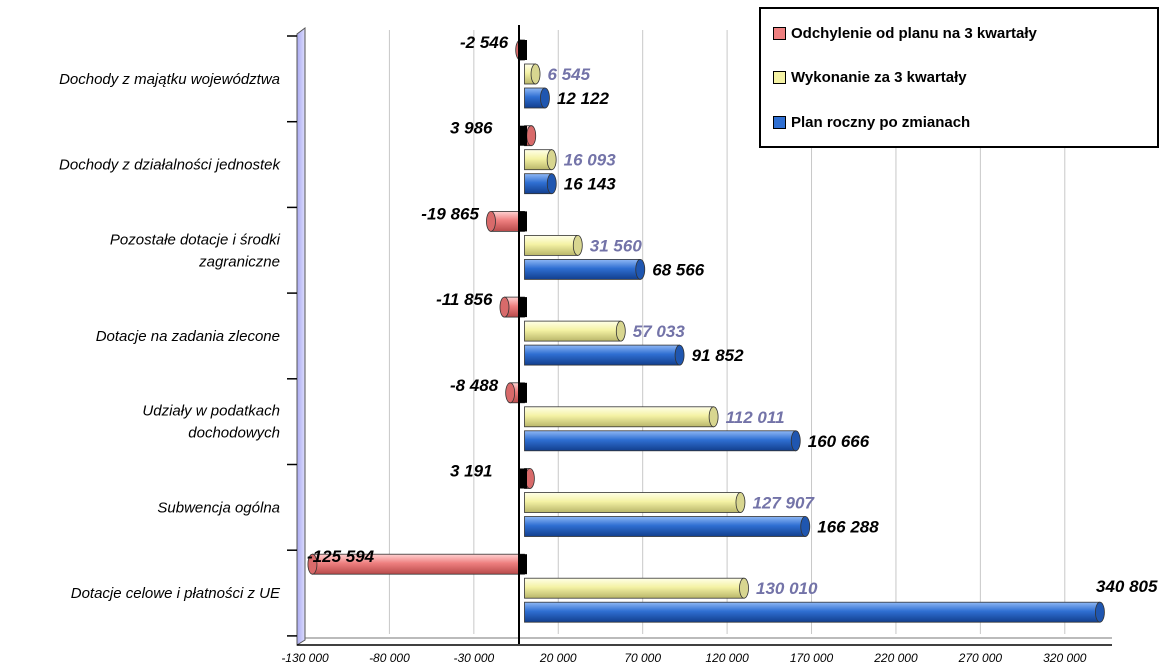 The width and height of the screenshot is (1174, 669). I want to click on category-label: Dotacje celowe i płatności z UE, so click(176, 593).